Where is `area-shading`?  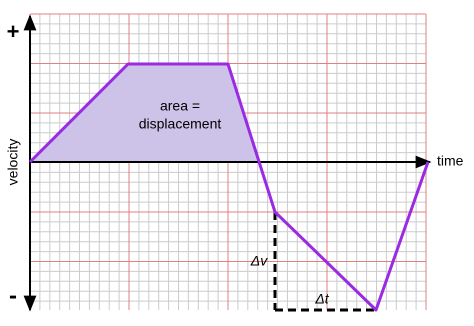
area-shading is located at coordinates (144, 113).